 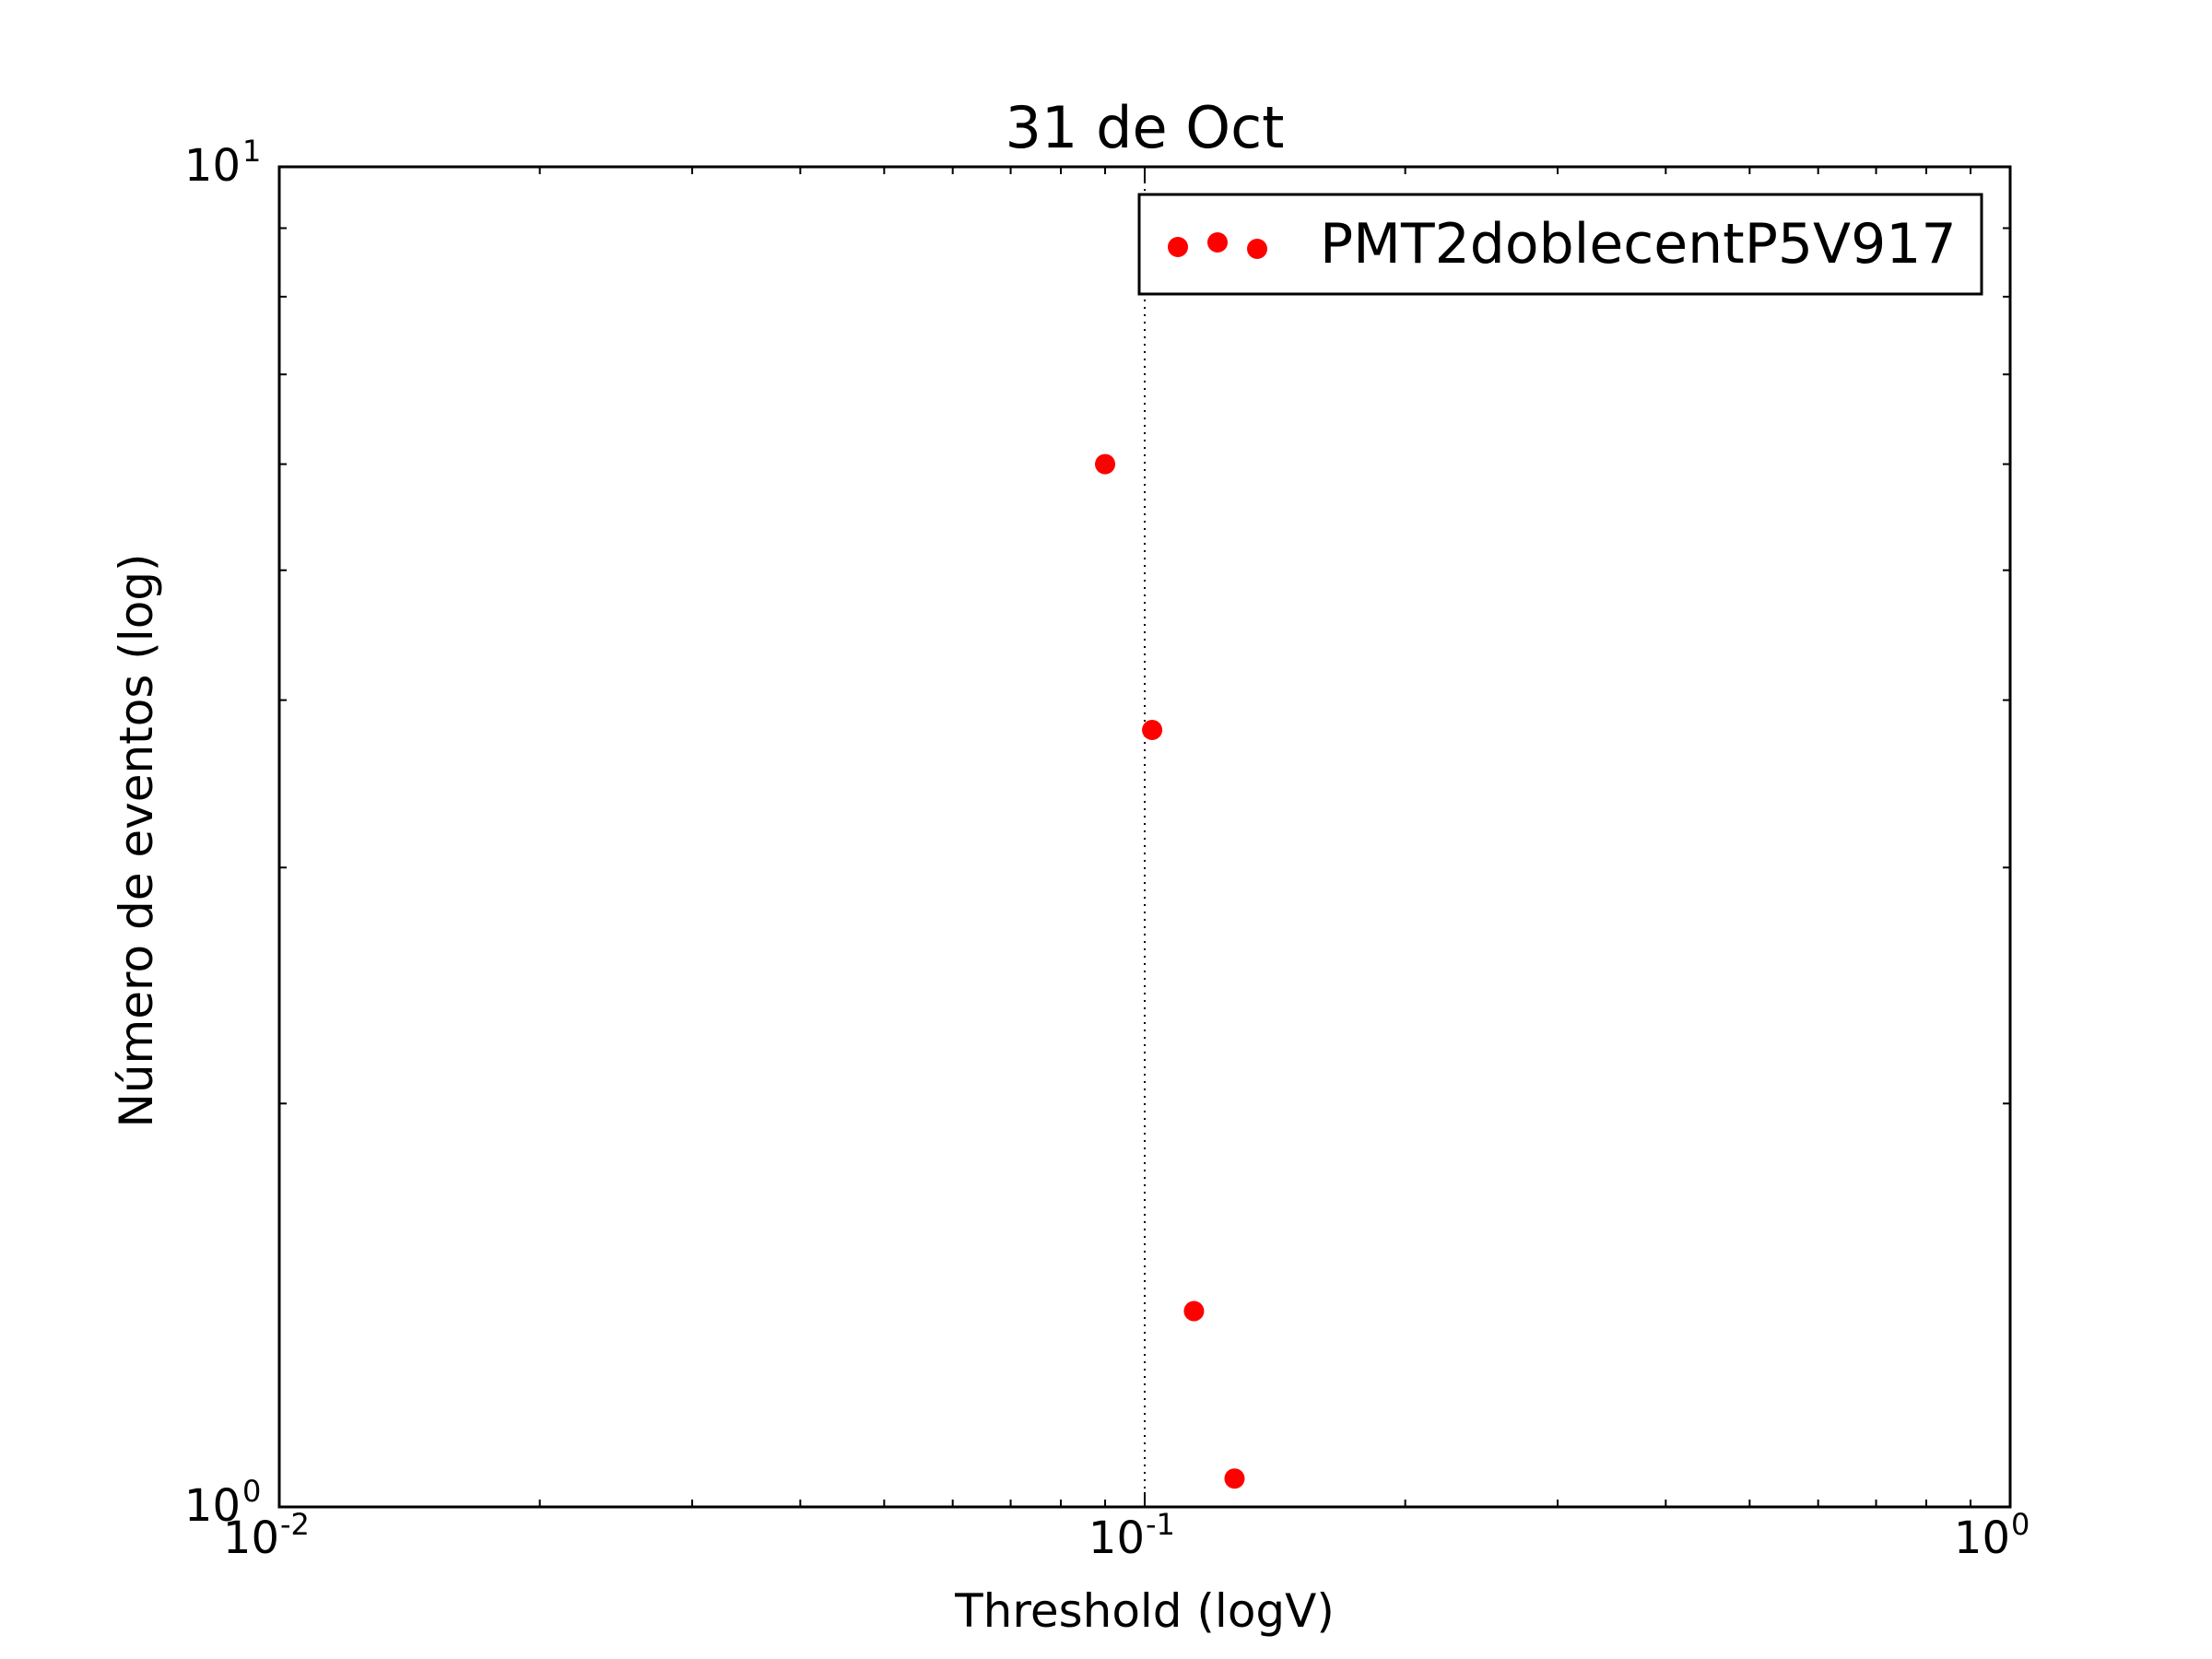 I want to click on y-tick-label-exponent: 0, so click(x=251, y=1491).